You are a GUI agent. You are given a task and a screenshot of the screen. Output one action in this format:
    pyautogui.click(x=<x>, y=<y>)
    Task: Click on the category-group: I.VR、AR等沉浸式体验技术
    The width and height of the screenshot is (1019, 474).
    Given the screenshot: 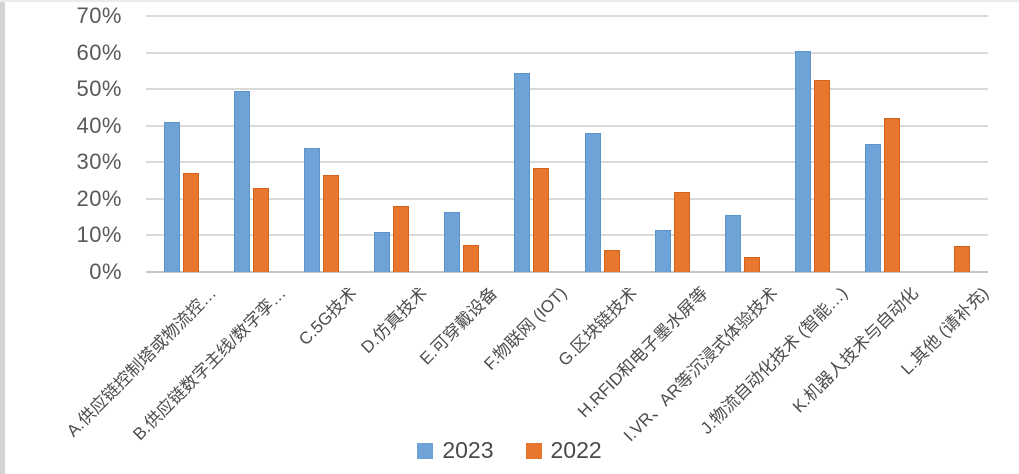 What is the action you would take?
    pyautogui.click(x=700, y=230)
    